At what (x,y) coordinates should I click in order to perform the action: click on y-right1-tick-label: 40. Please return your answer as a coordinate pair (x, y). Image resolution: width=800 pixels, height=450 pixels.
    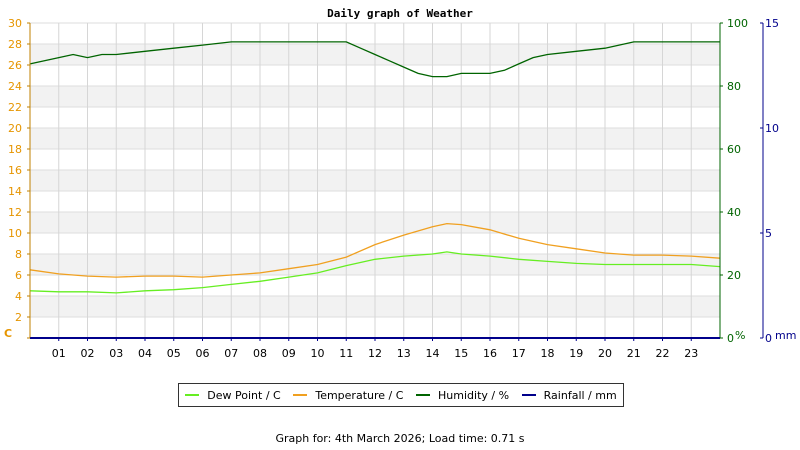
    Looking at the image, I should click on (734, 212).